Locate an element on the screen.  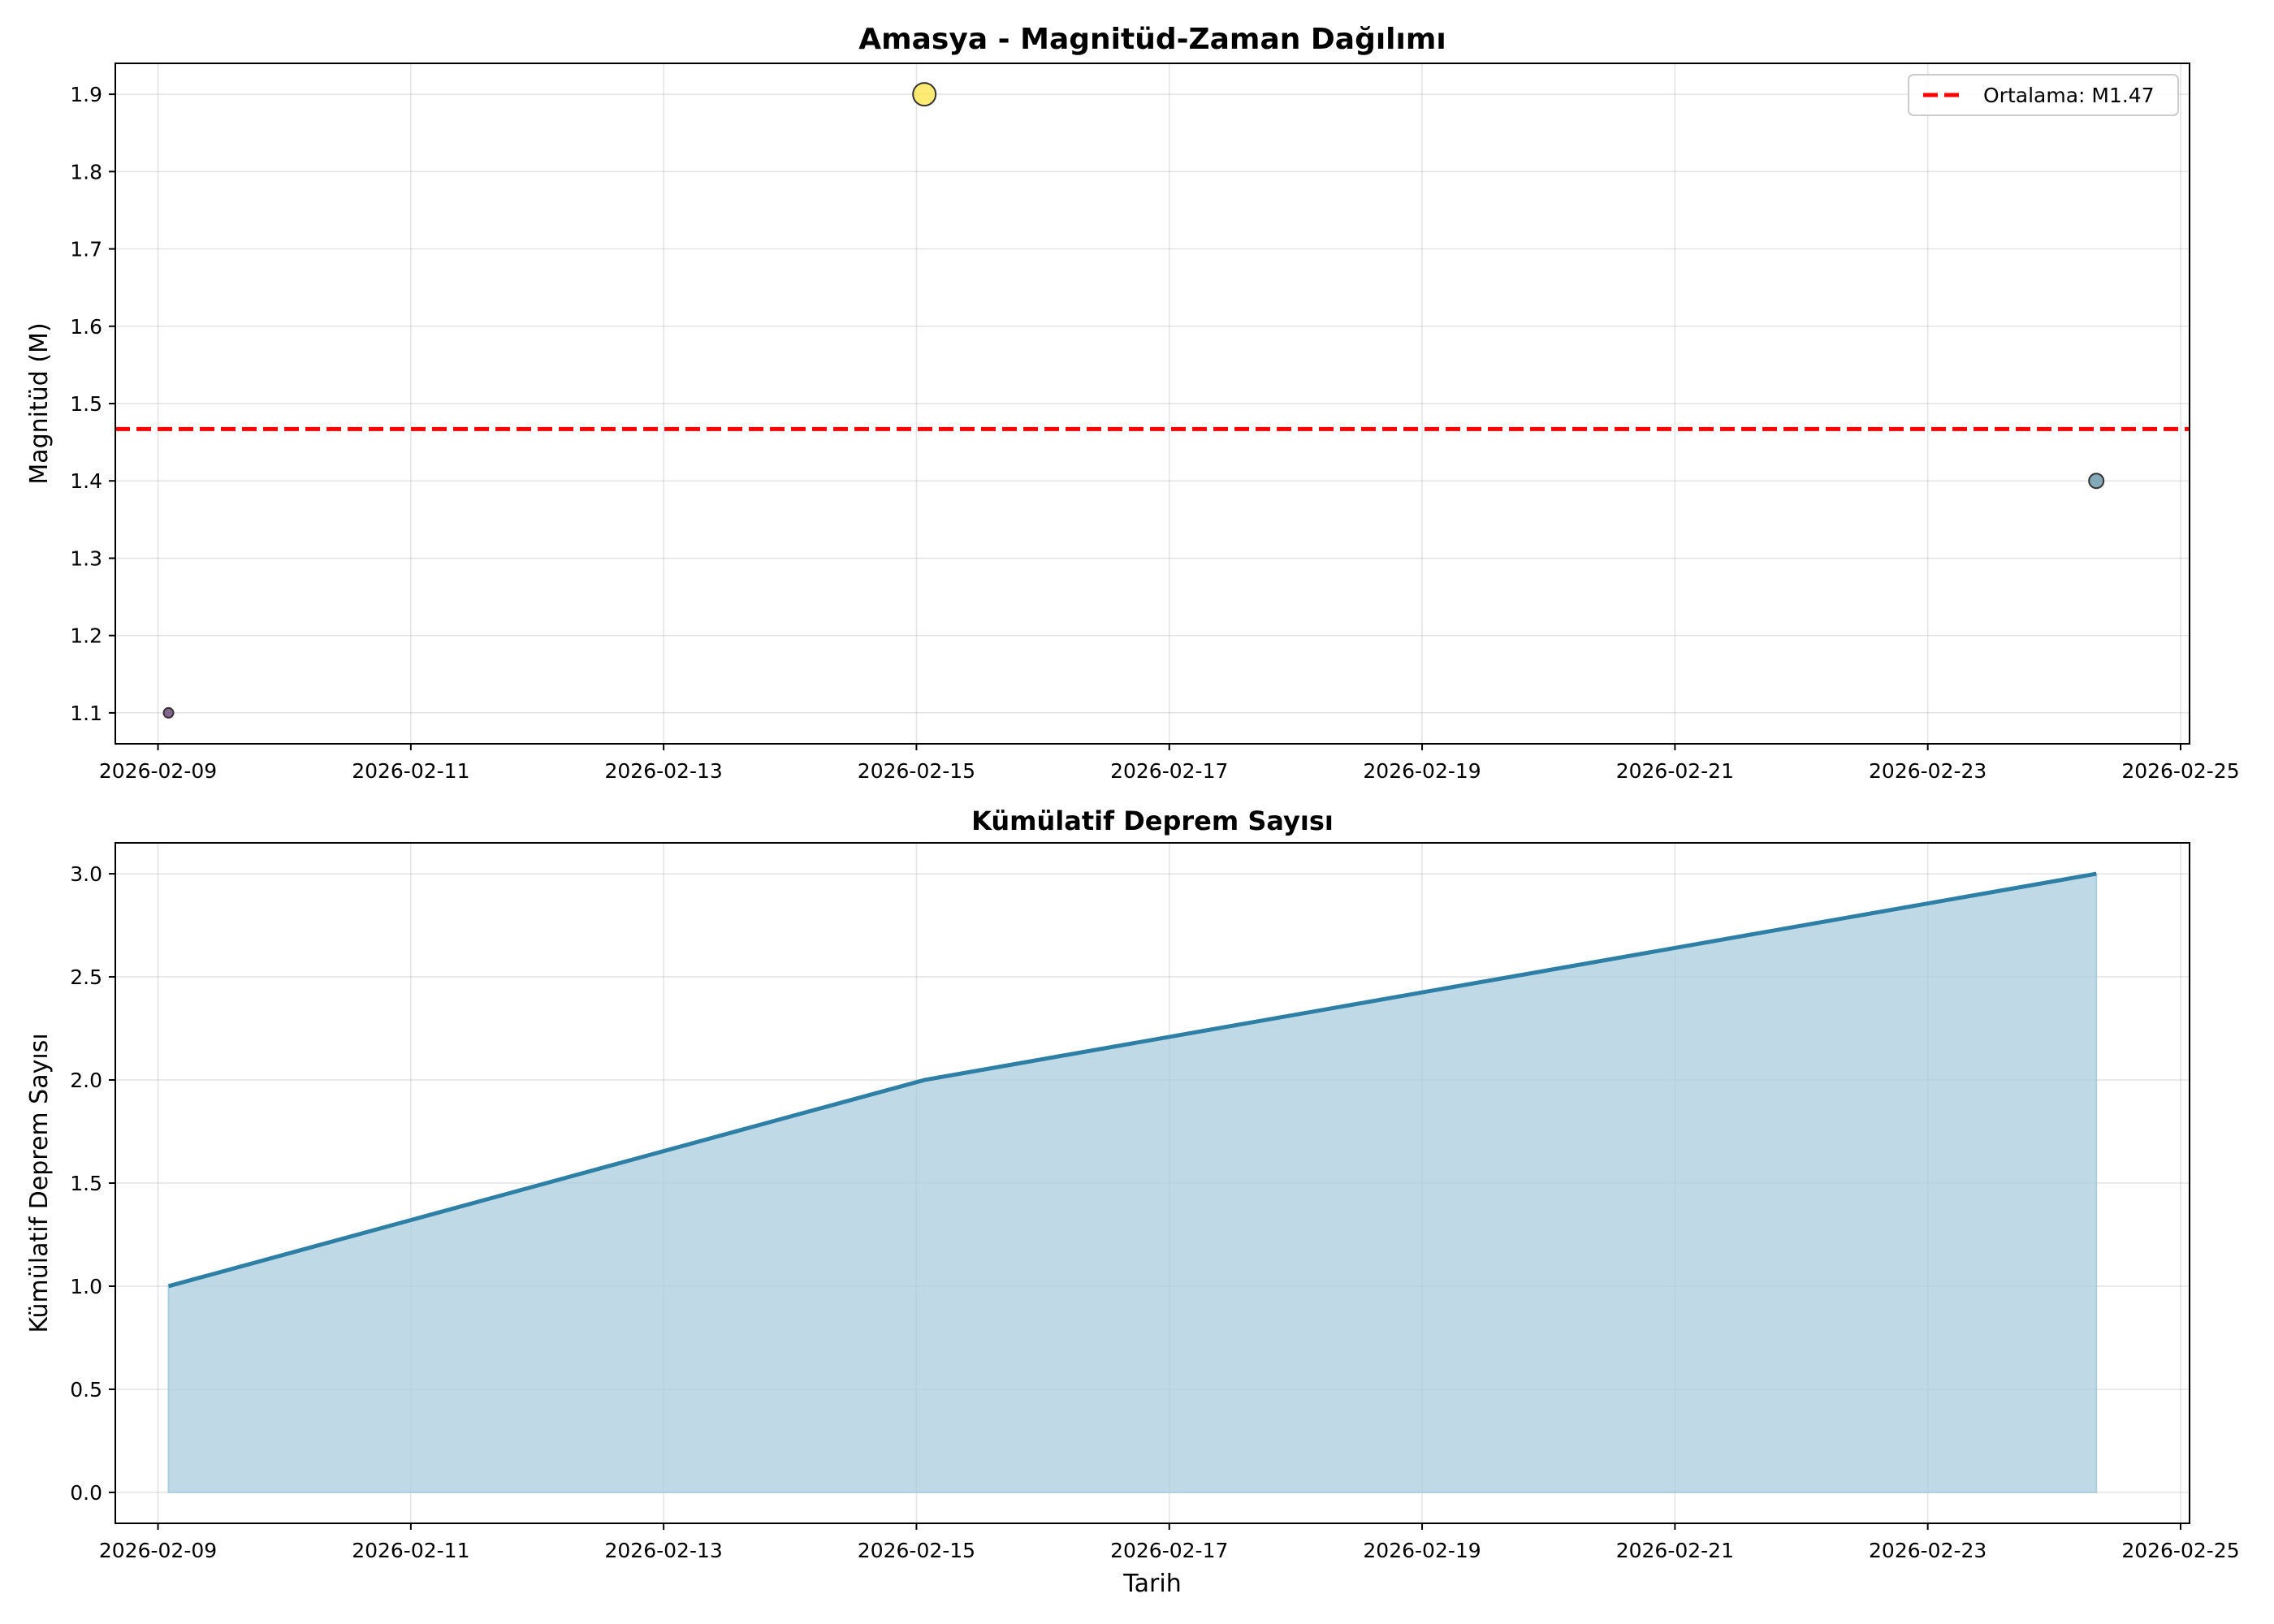
magnitude-chart-title: Amasya - Magnitüd-Zaman Dağılımı is located at coordinates (1152, 39).